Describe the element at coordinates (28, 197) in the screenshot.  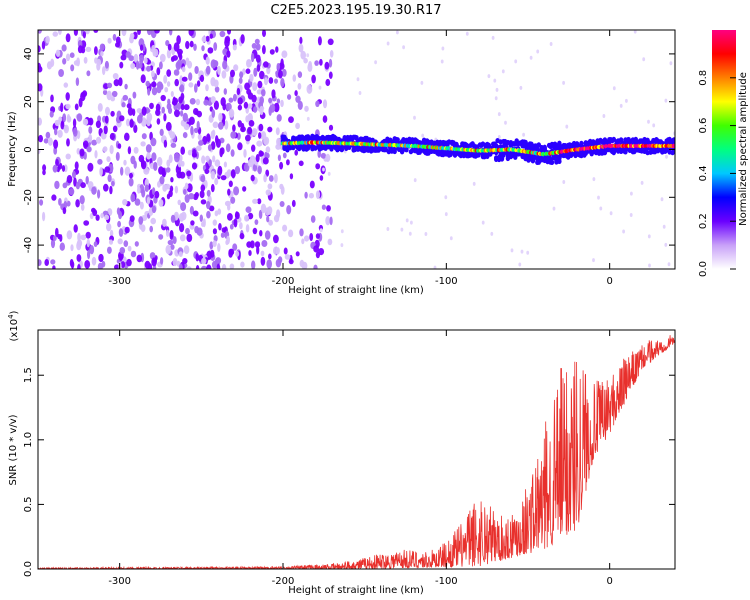
I see `y-tick-label: -20` at that location.